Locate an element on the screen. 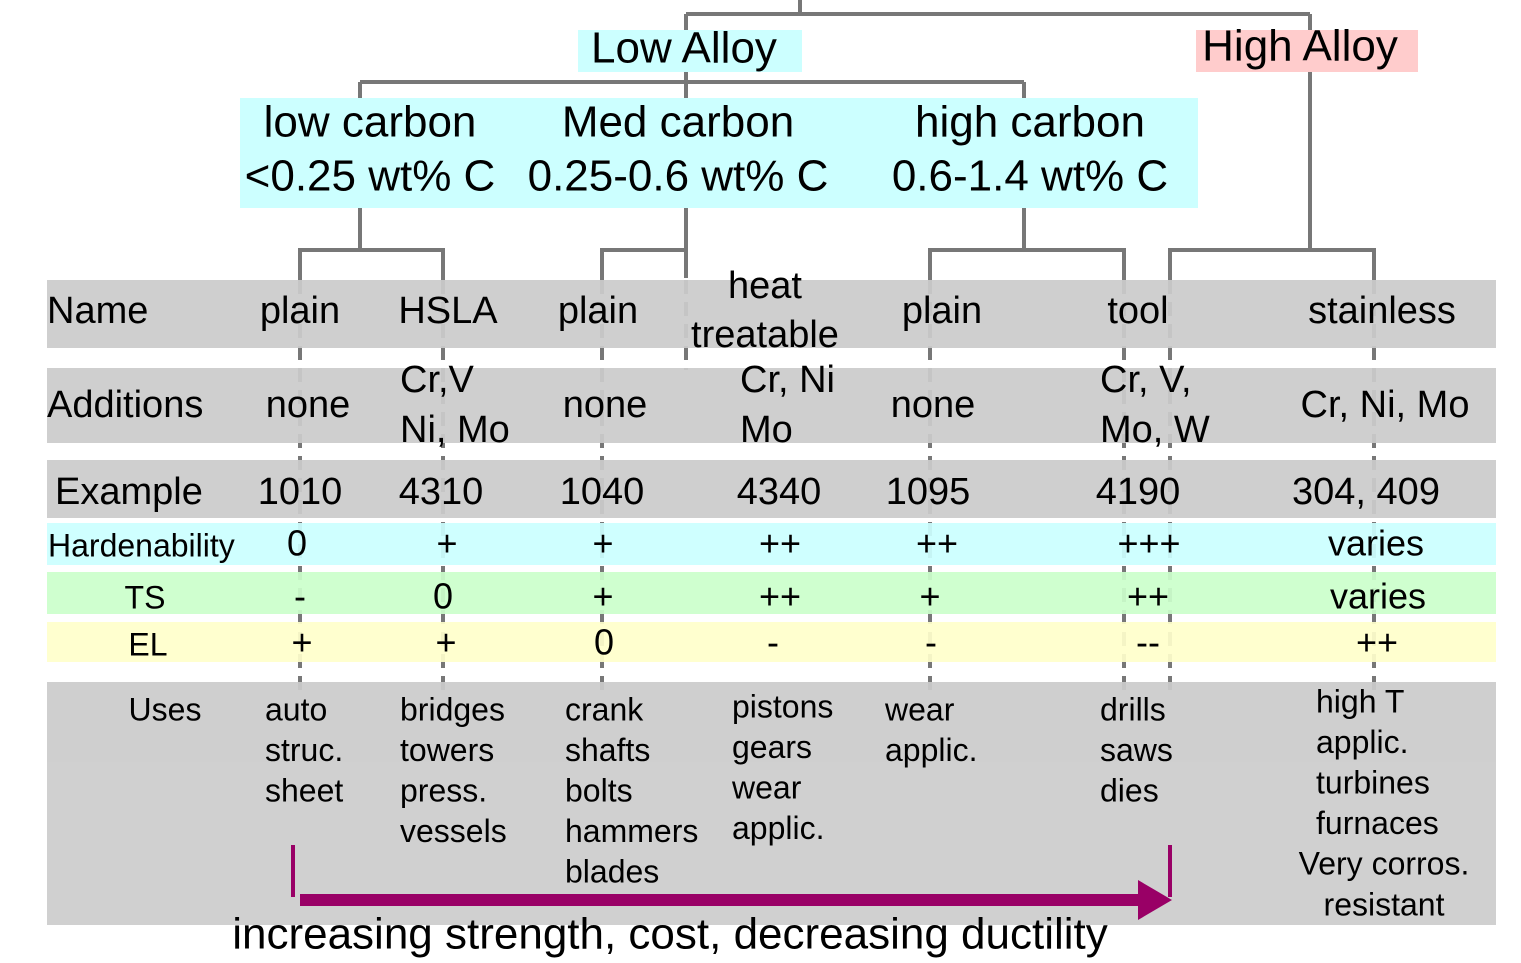  group-label: High Alloy is located at coordinates (1300, 46).